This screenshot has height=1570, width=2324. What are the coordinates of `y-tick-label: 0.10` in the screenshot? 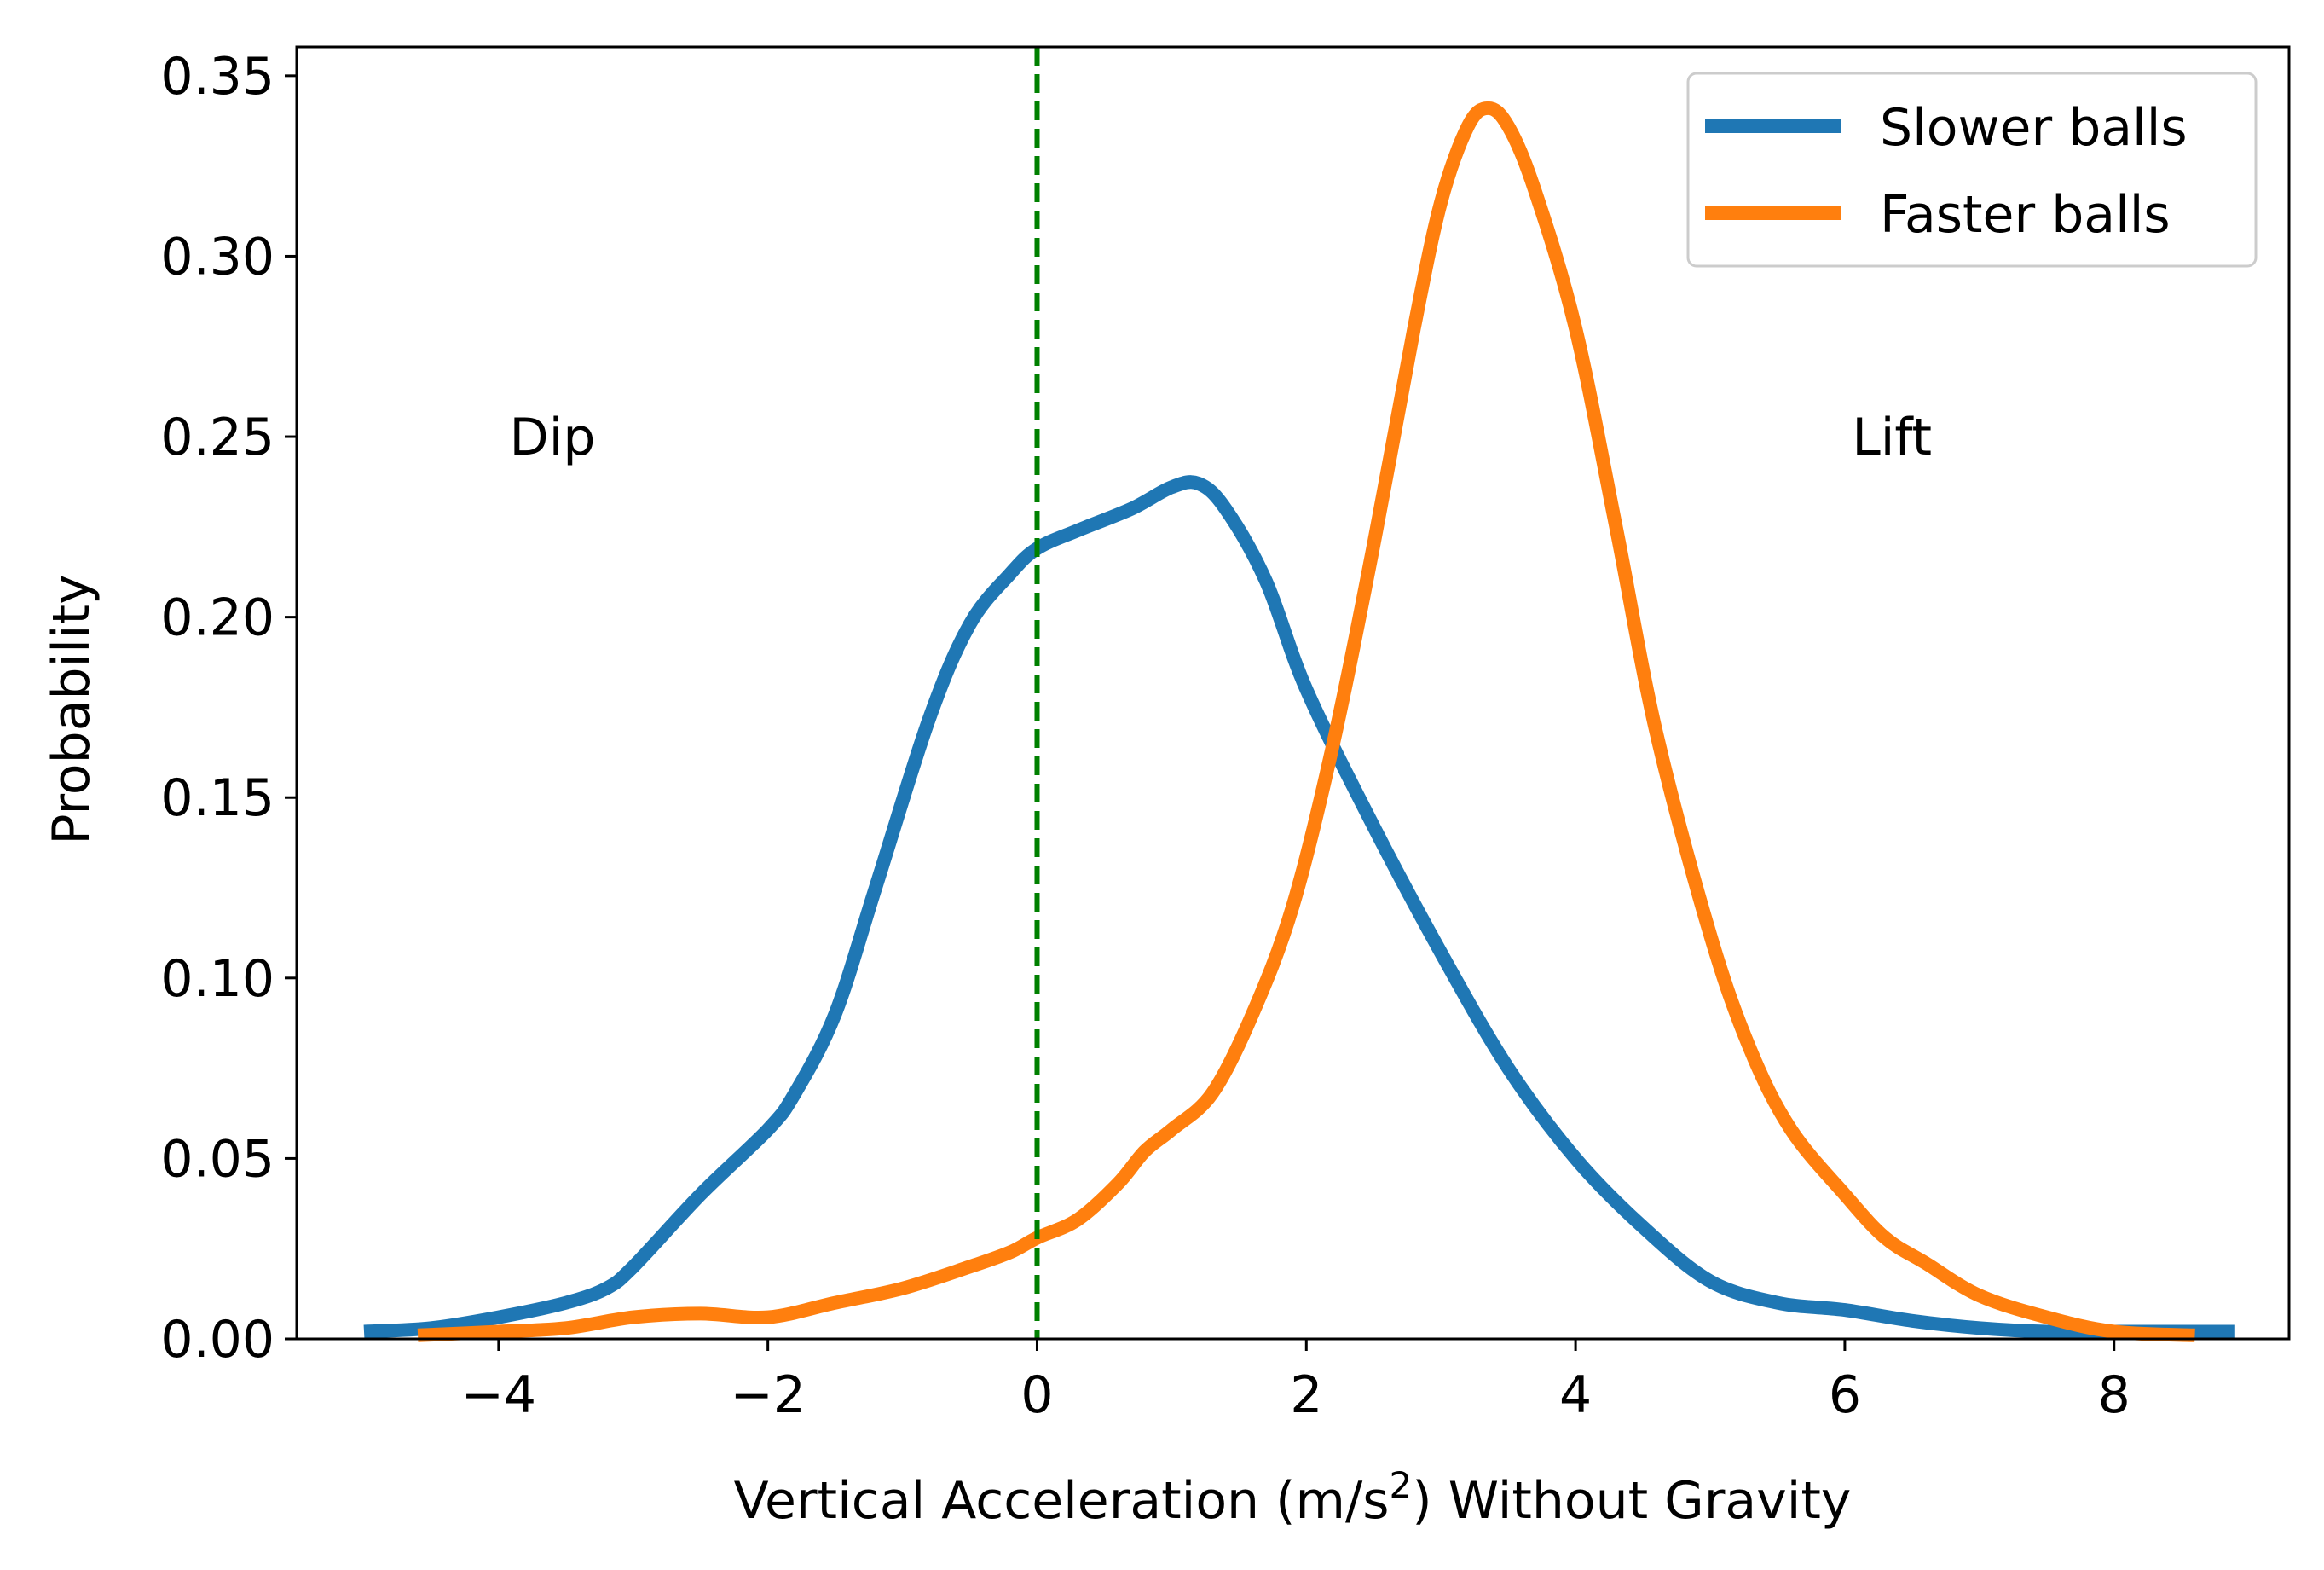 It's located at (218, 979).